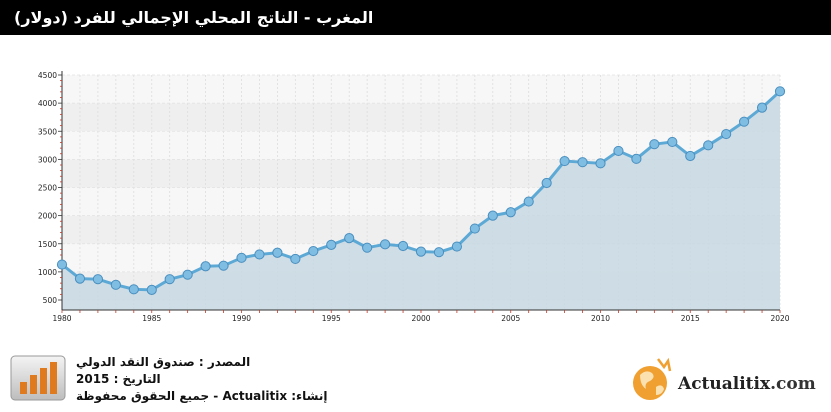 This screenshot has height=412, width=831. What do you see at coordinates (202, 396) in the screenshot?
I see `credit-text: إنشاء: Actualitix - جميع الحقوق محفوظة` at bounding box center [202, 396].